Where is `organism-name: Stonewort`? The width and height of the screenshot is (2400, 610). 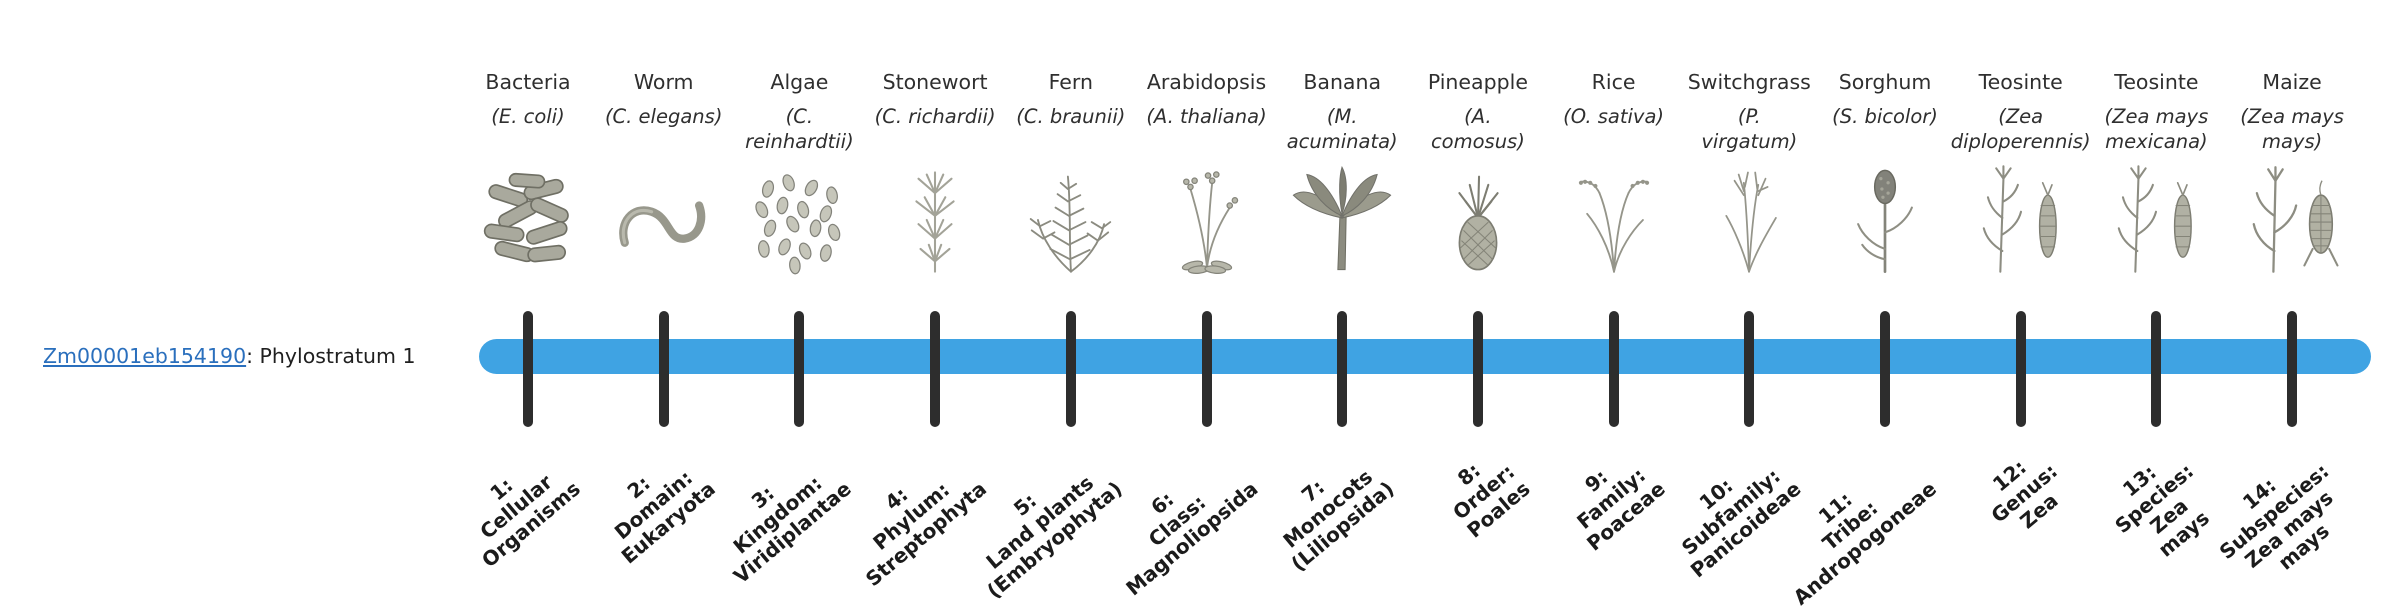 organism-name: Stonewort is located at coordinates (935, 82).